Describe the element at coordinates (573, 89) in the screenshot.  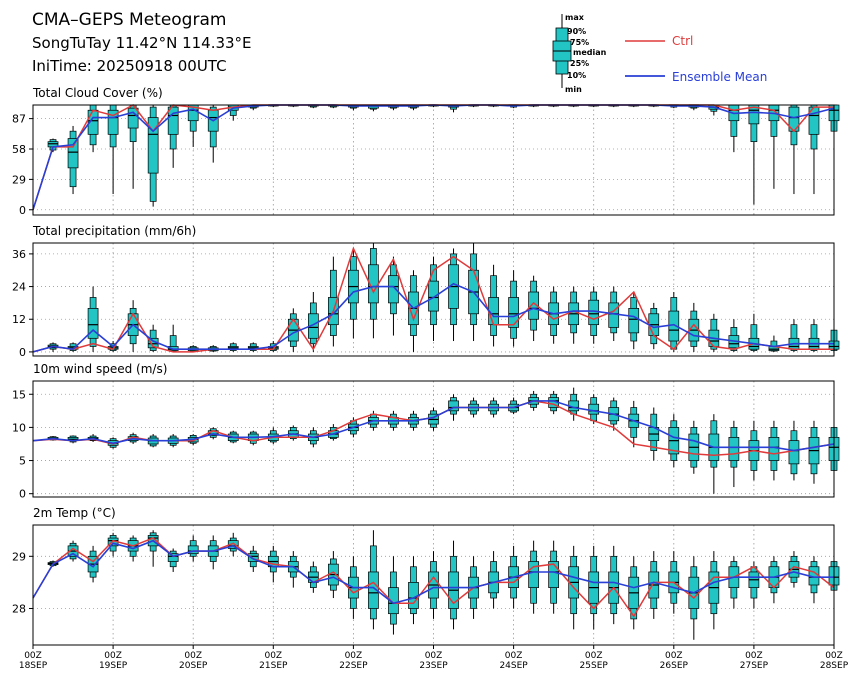
I see `legend-label-min: min` at that location.